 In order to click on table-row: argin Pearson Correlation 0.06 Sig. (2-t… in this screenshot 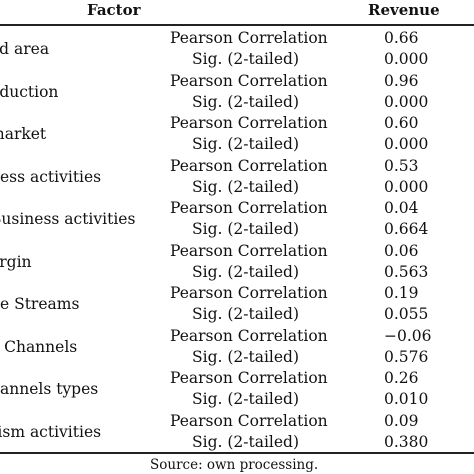, I will do `click(237, 262)`.